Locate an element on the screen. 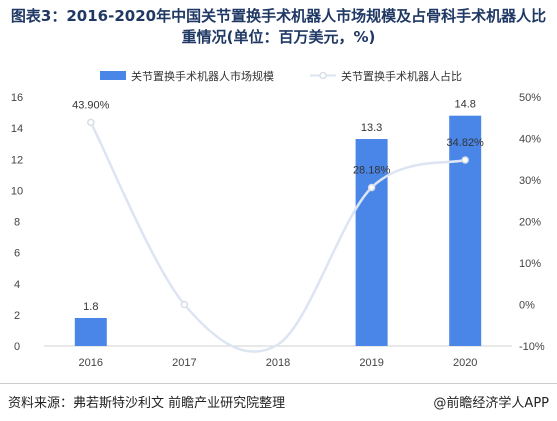 The image size is (557, 421). brand-credit: @前瞻经济学人APP is located at coordinates (491, 403).